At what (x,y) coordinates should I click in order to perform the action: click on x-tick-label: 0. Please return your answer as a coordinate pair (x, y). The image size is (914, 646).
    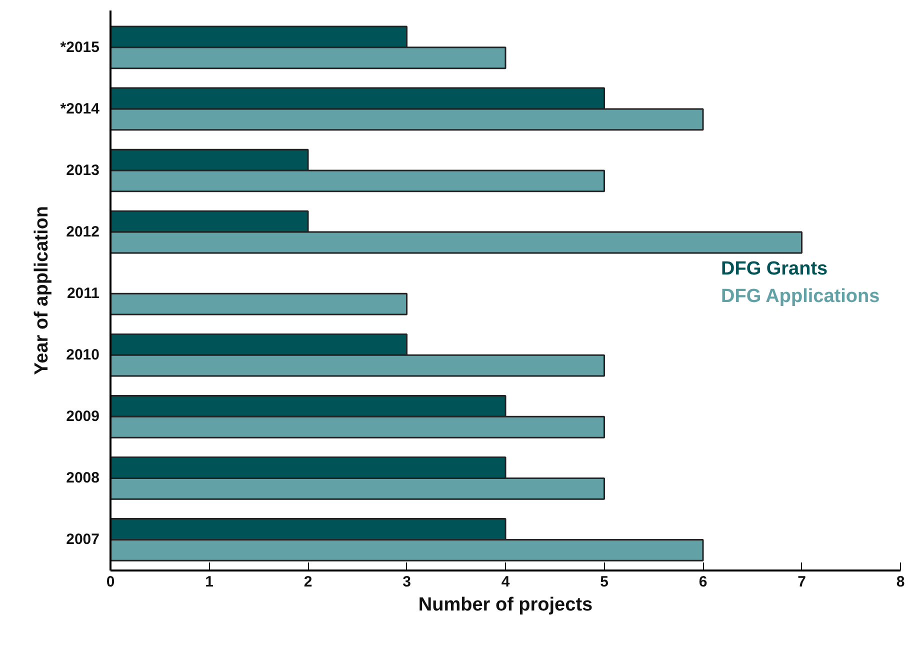
    Looking at the image, I should click on (110, 582).